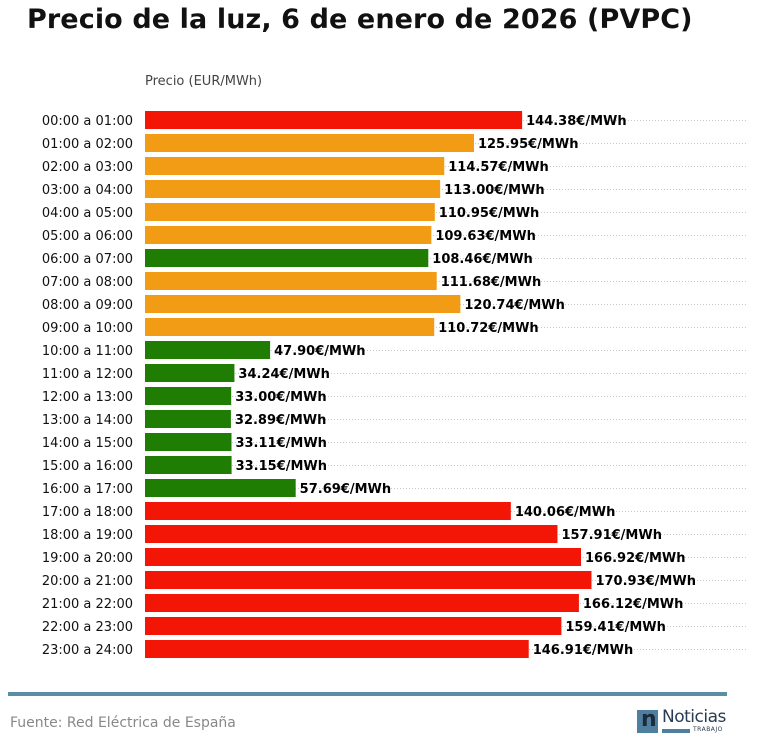 The image size is (758, 755). Describe the element at coordinates (281, 466) in the screenshot. I see `value-label: 33.15€/MWh` at that location.